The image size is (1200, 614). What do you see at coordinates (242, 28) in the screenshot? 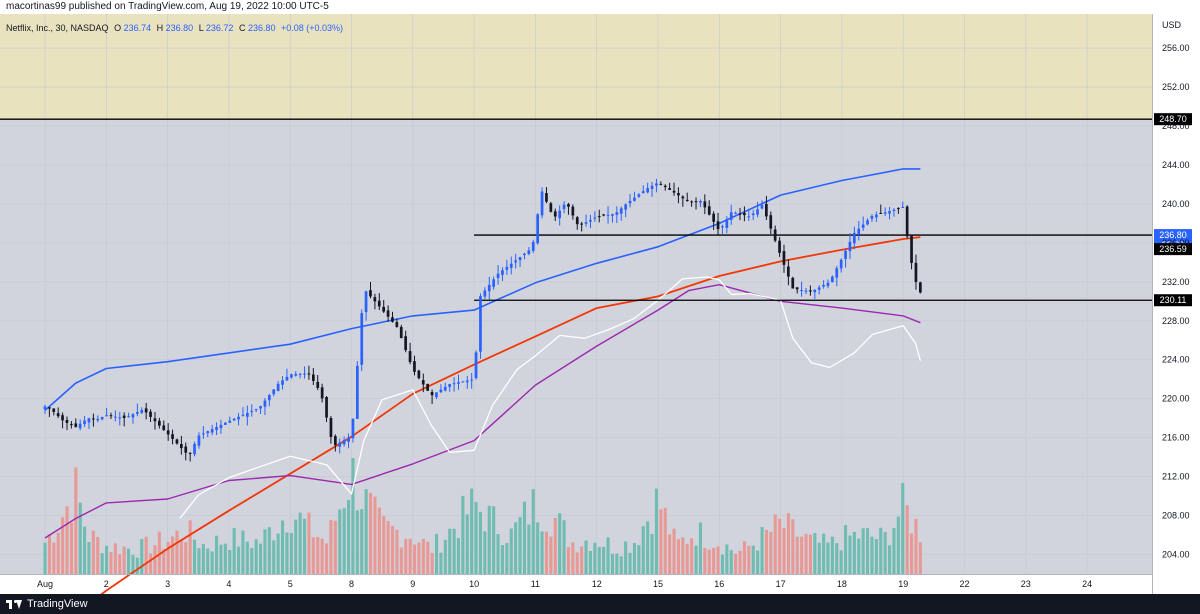
I see `legend-close-label: C` at bounding box center [242, 28].